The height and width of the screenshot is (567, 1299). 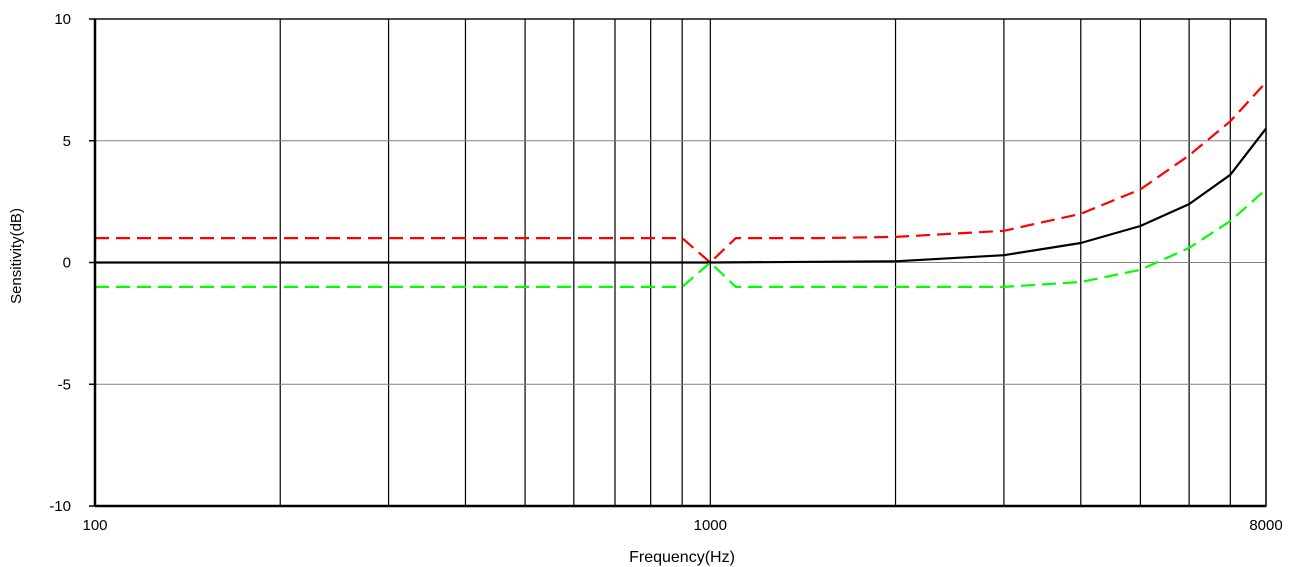 What do you see at coordinates (60, 506) in the screenshot?
I see `y-tick-label: -10` at bounding box center [60, 506].